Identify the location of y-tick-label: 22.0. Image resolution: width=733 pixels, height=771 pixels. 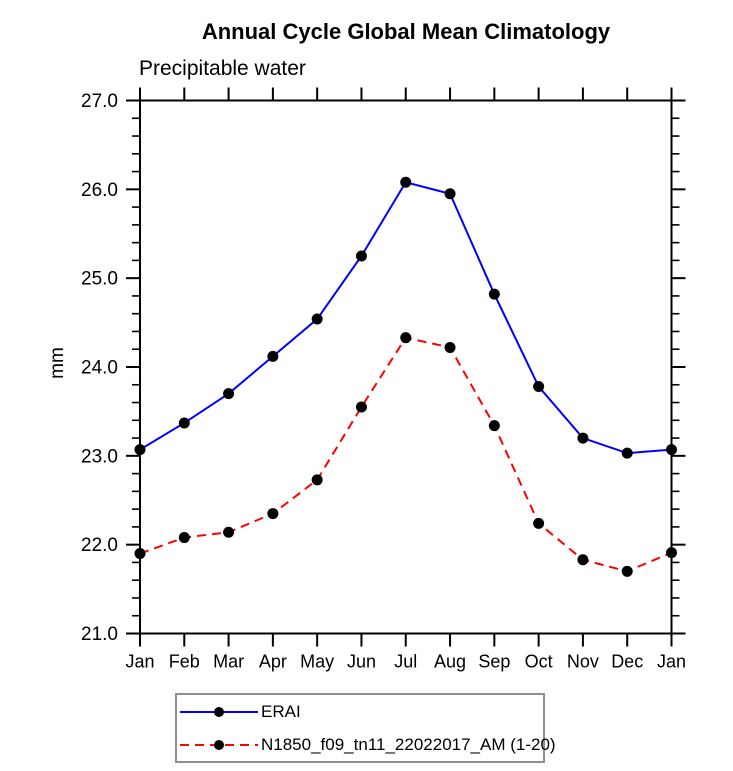
(99, 545).